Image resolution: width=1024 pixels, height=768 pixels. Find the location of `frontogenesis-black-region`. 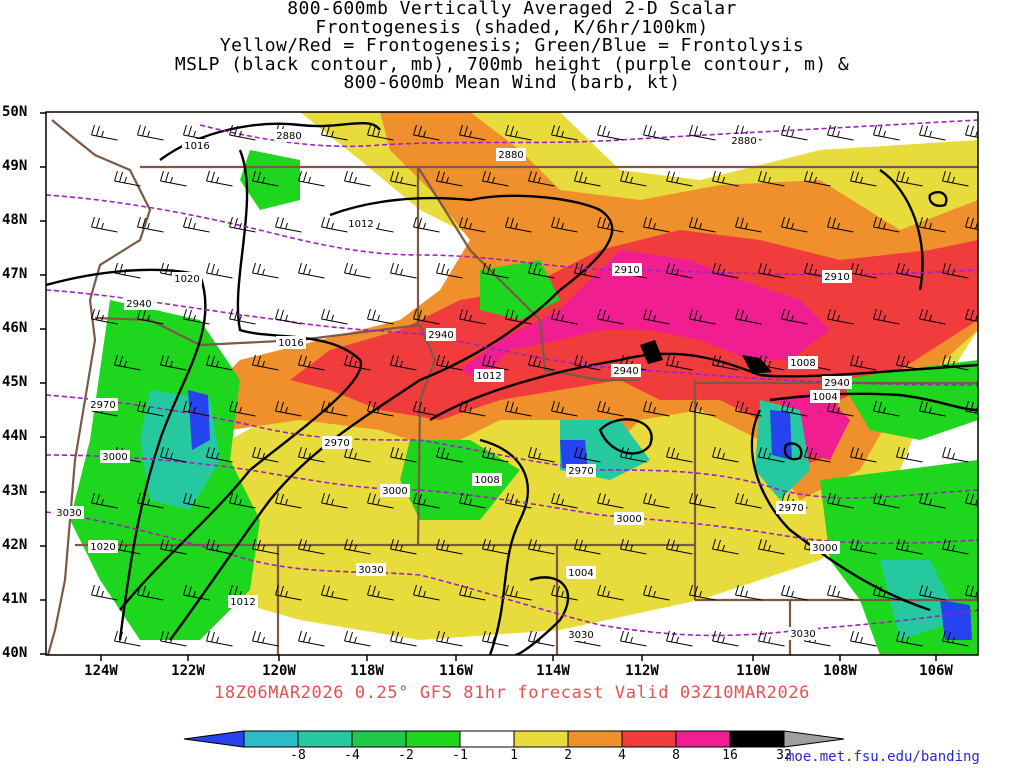

frontogenesis-black-region is located at coordinates (651, 352).